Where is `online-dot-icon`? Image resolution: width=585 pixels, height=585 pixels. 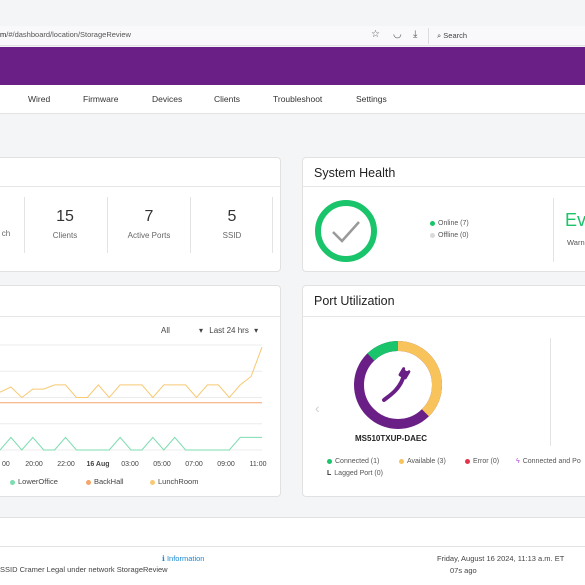 online-dot-icon is located at coordinates (432, 223).